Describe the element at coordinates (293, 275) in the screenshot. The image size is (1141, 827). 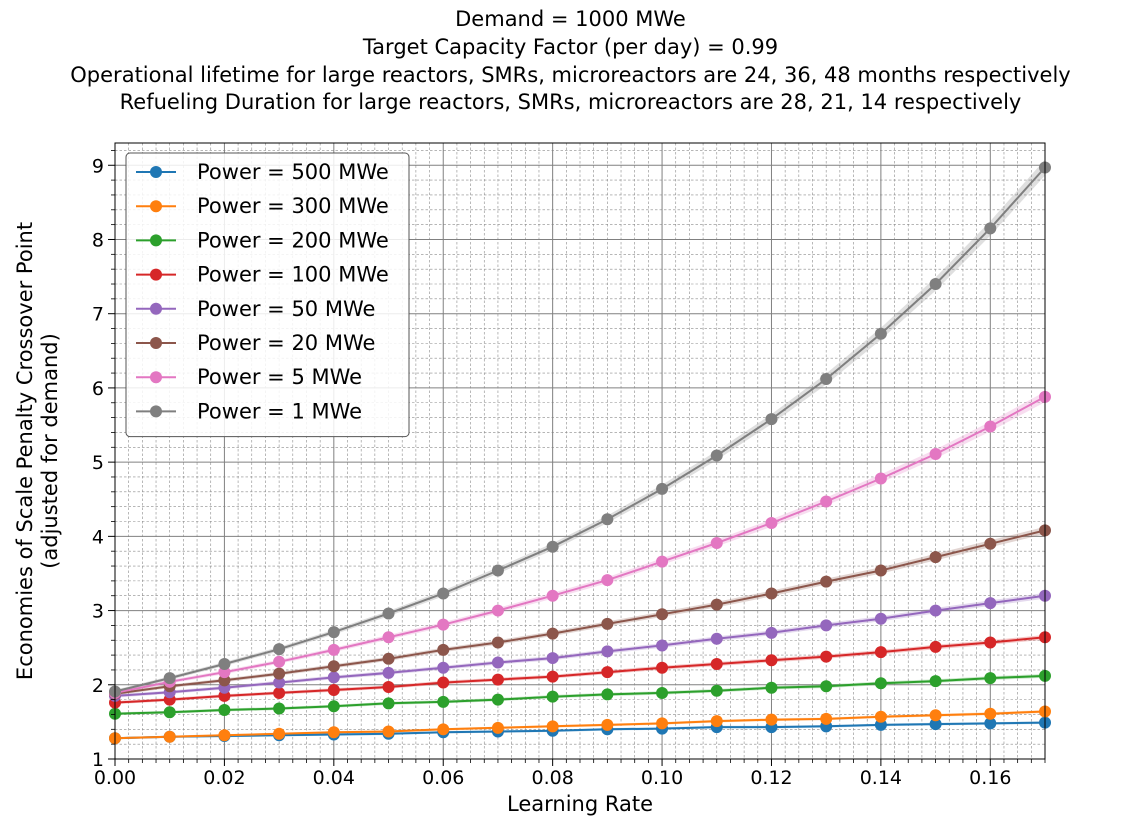
I see `legend-label: Power = 100 MWe` at that location.